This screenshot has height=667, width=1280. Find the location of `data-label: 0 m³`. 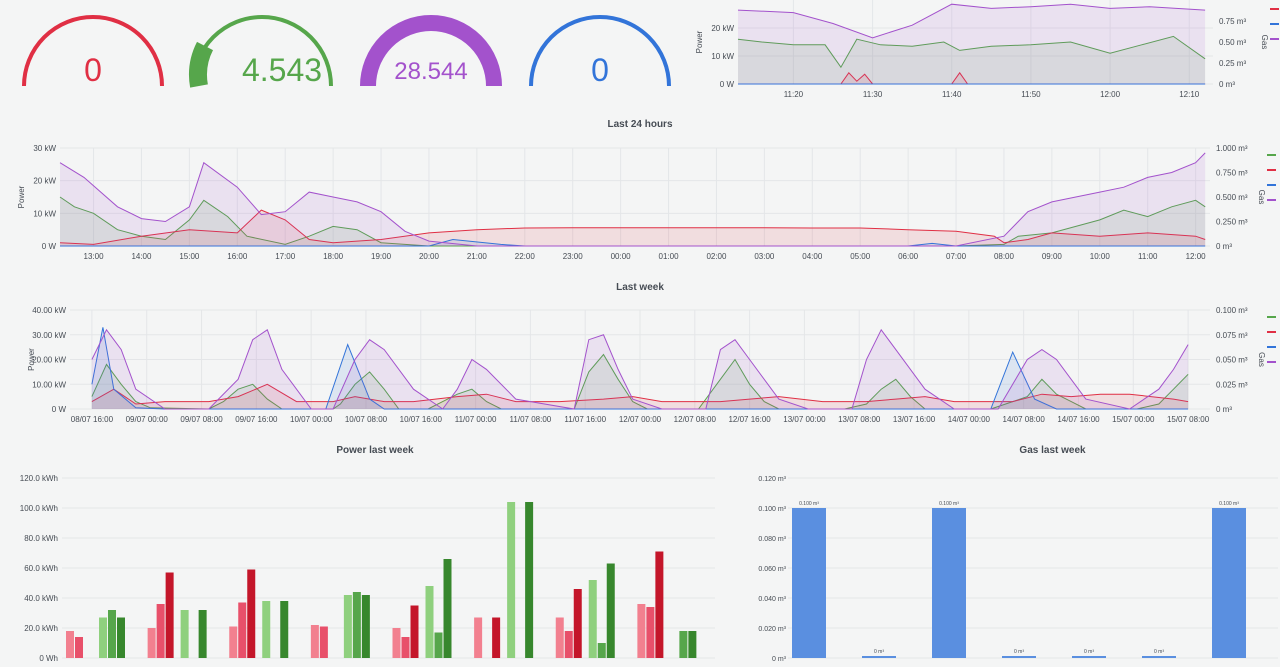

data-label: 0 m³ is located at coordinates (1089, 652).